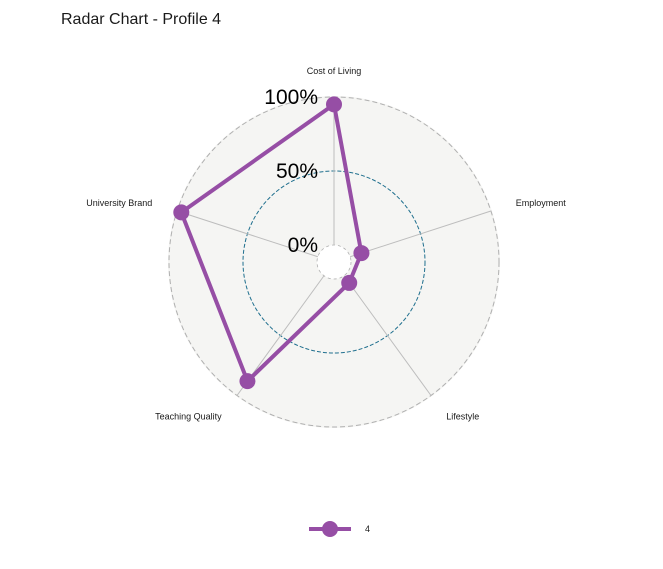 Image resolution: width=663 pixels, height=569 pixels. I want to click on axis-label: Cost of Living, so click(334, 71).